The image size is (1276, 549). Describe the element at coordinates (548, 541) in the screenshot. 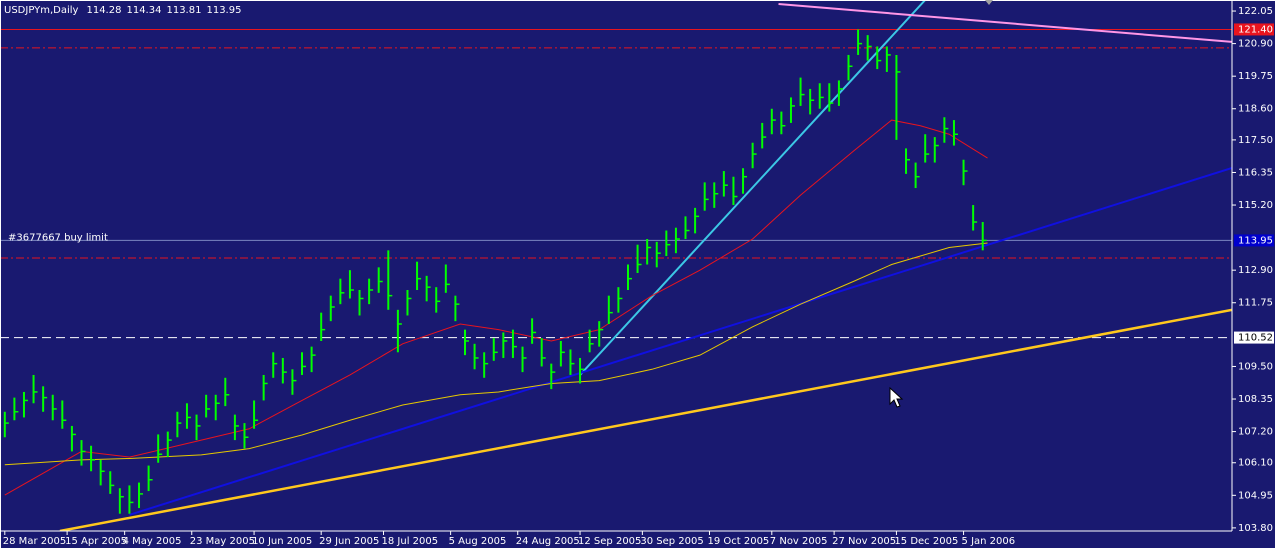

I see `x-tick-label: 24 Aug 2005` at that location.